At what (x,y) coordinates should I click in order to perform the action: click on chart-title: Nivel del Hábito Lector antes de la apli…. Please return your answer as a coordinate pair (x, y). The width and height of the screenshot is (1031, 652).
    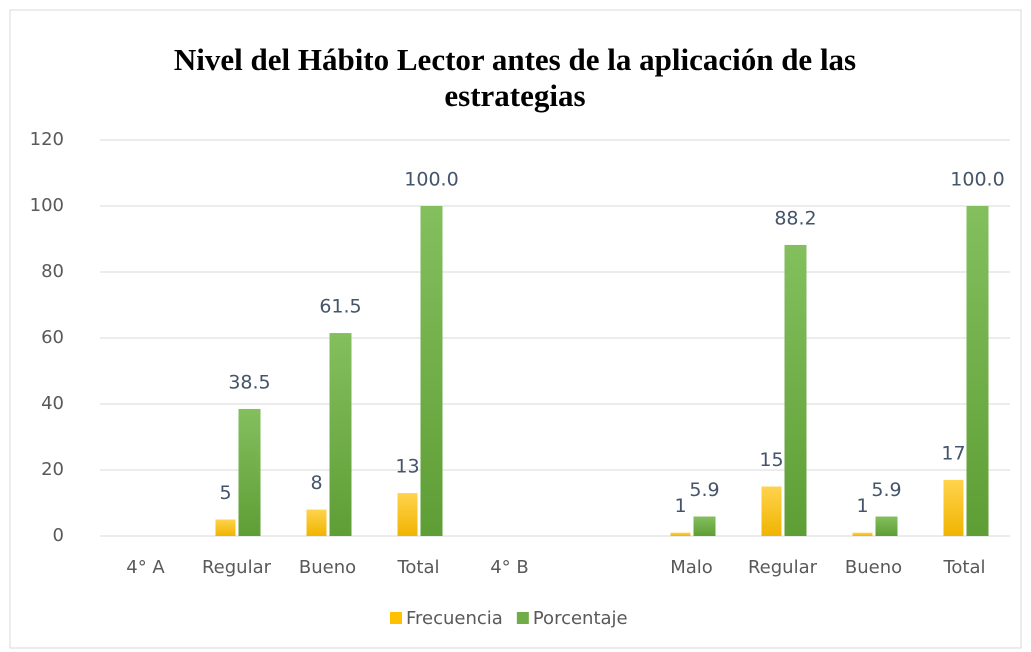
    Looking at the image, I should click on (515, 77).